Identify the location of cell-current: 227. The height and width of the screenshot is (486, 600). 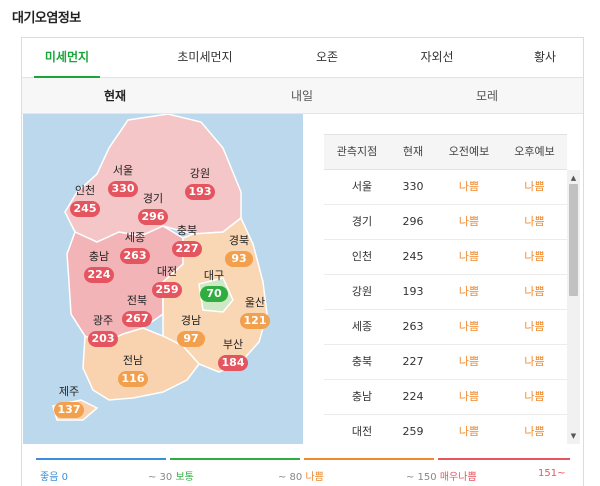
(413, 361).